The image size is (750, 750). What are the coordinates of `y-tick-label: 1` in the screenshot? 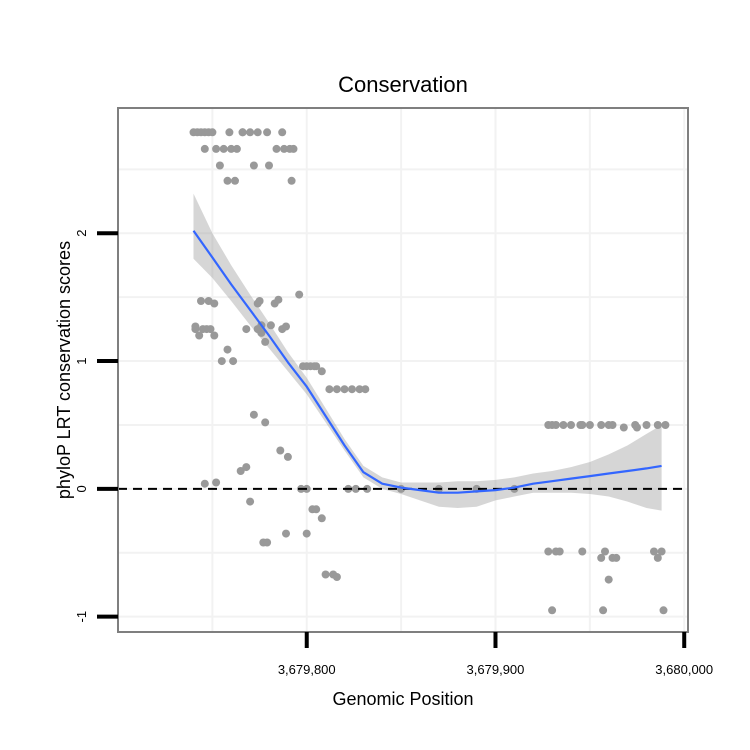 It's located at (81, 360).